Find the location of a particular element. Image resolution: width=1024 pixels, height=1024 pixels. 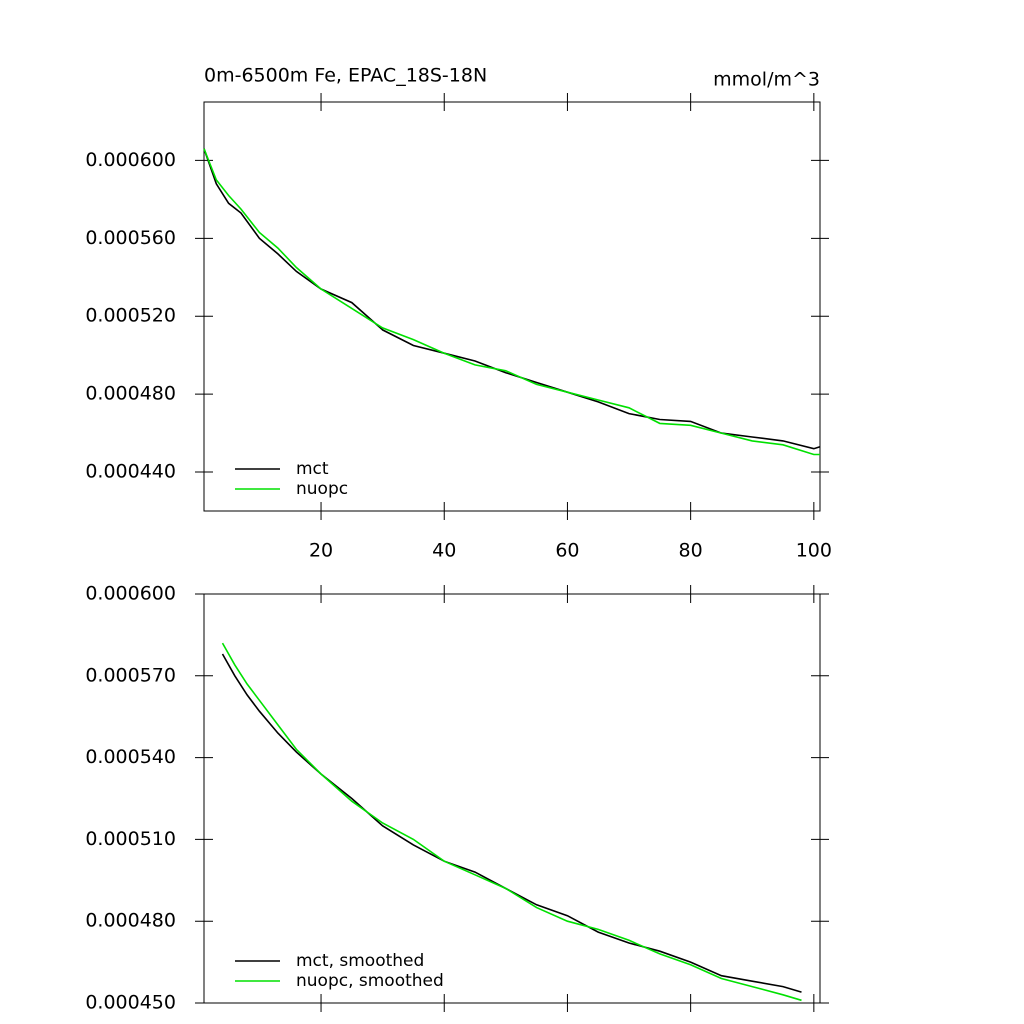

x-tick-label: 100 is located at coordinates (814, 551).